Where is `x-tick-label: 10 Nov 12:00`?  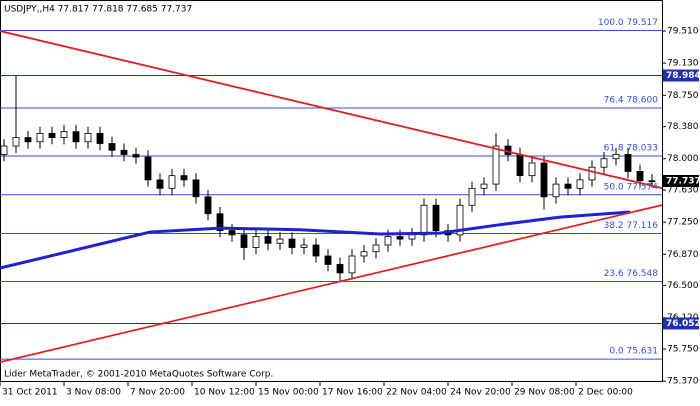 x-tick-label: 10 Nov 12:00 is located at coordinates (224, 393).